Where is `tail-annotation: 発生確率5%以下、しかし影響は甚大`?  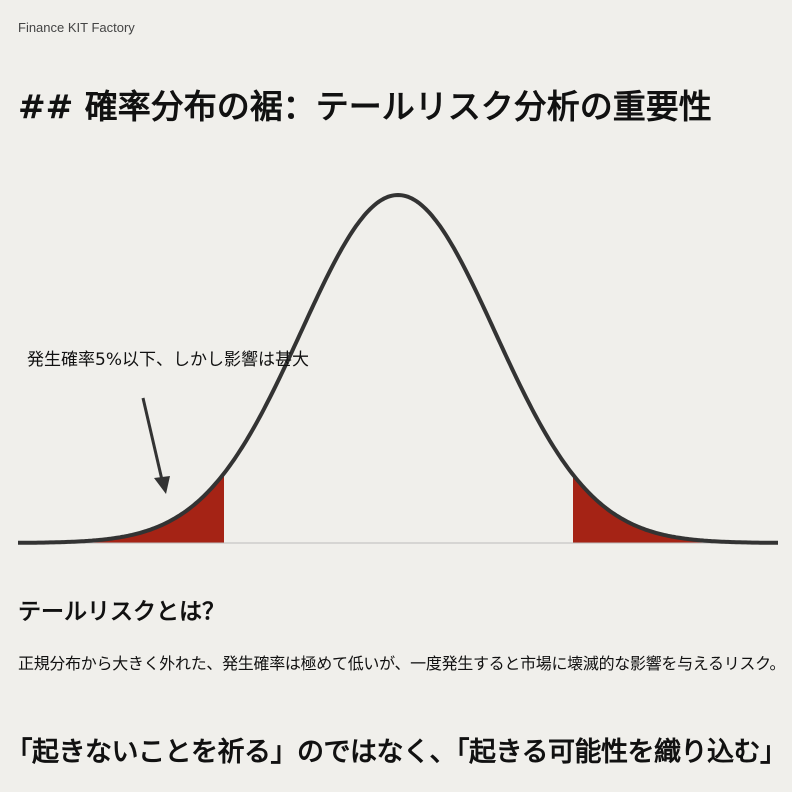 tail-annotation: 発生確率5%以下、しかし影響は甚大 is located at coordinates (168, 360).